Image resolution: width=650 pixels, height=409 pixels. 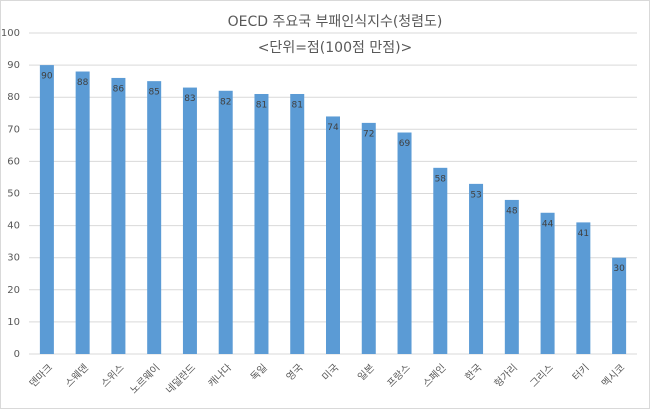 I want to click on y-tick-label: 60, so click(x=13, y=161).